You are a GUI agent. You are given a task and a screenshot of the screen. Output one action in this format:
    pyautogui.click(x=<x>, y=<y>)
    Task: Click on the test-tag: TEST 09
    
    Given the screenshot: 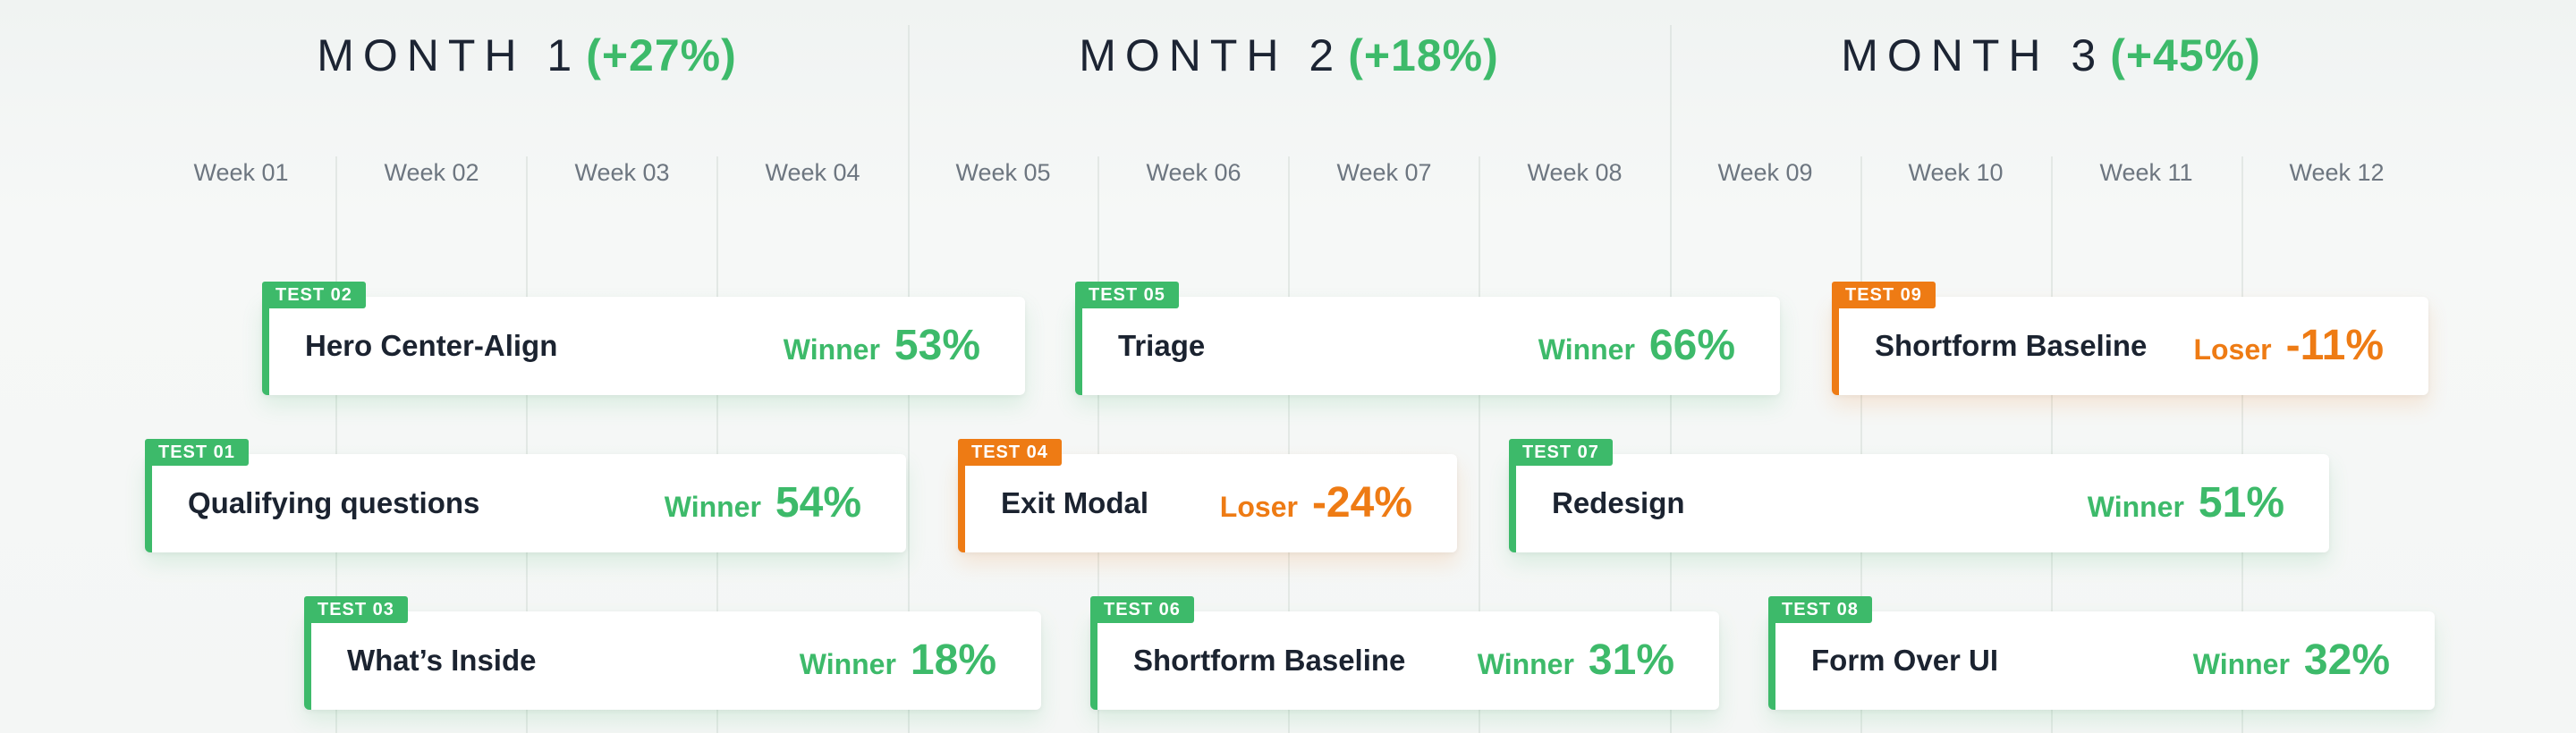 What is the action you would take?
    pyautogui.click(x=1884, y=295)
    